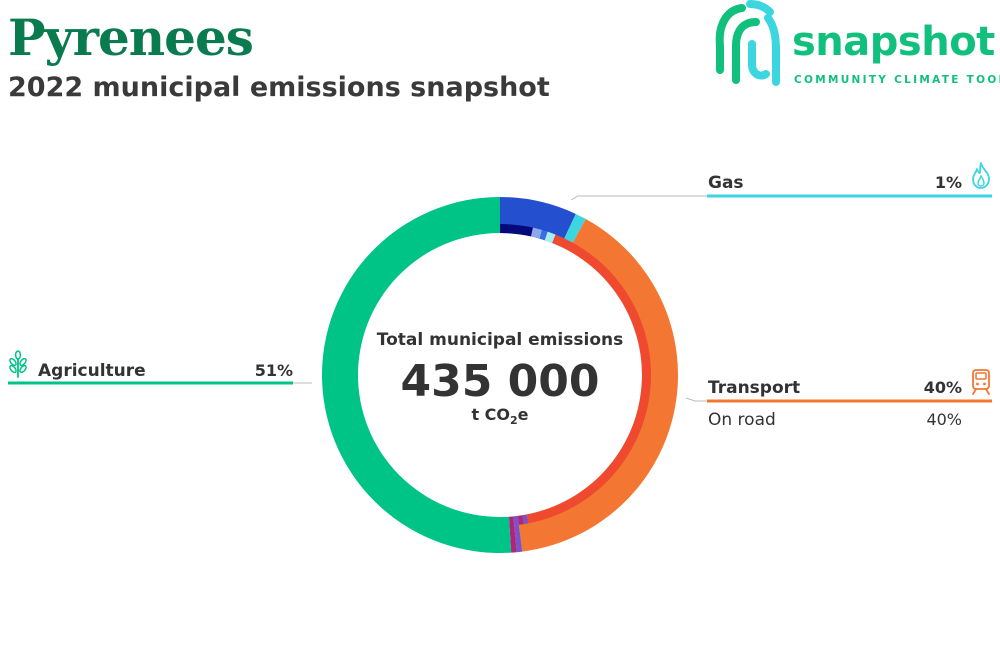 The width and height of the screenshot is (1000, 670). Describe the element at coordinates (754, 388) in the screenshot. I see `transport-label: Transport` at that location.